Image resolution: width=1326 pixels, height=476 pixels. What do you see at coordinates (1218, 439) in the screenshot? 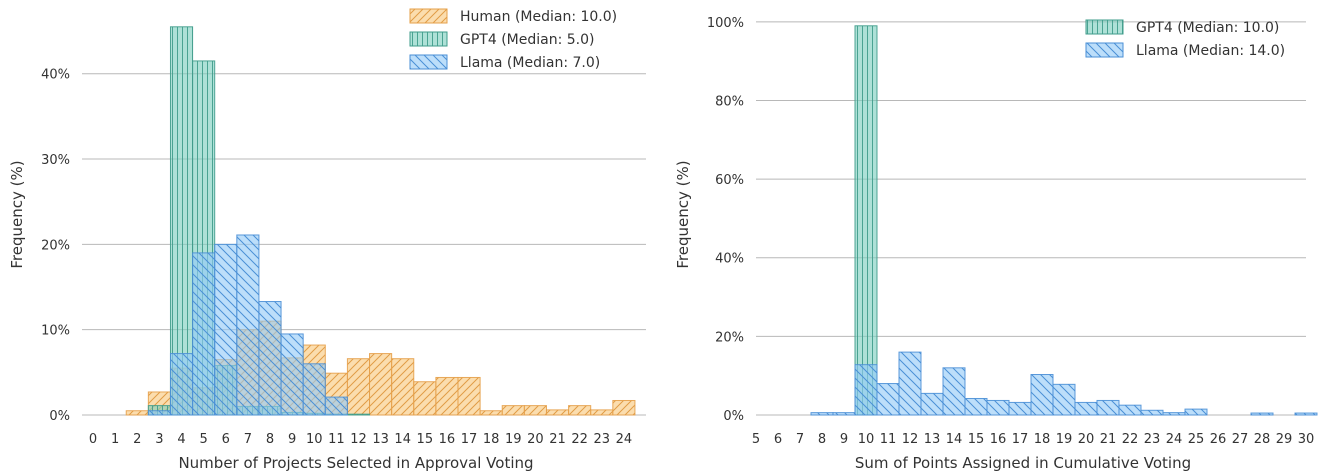
I see `x-tick-label: 26` at bounding box center [1218, 439].